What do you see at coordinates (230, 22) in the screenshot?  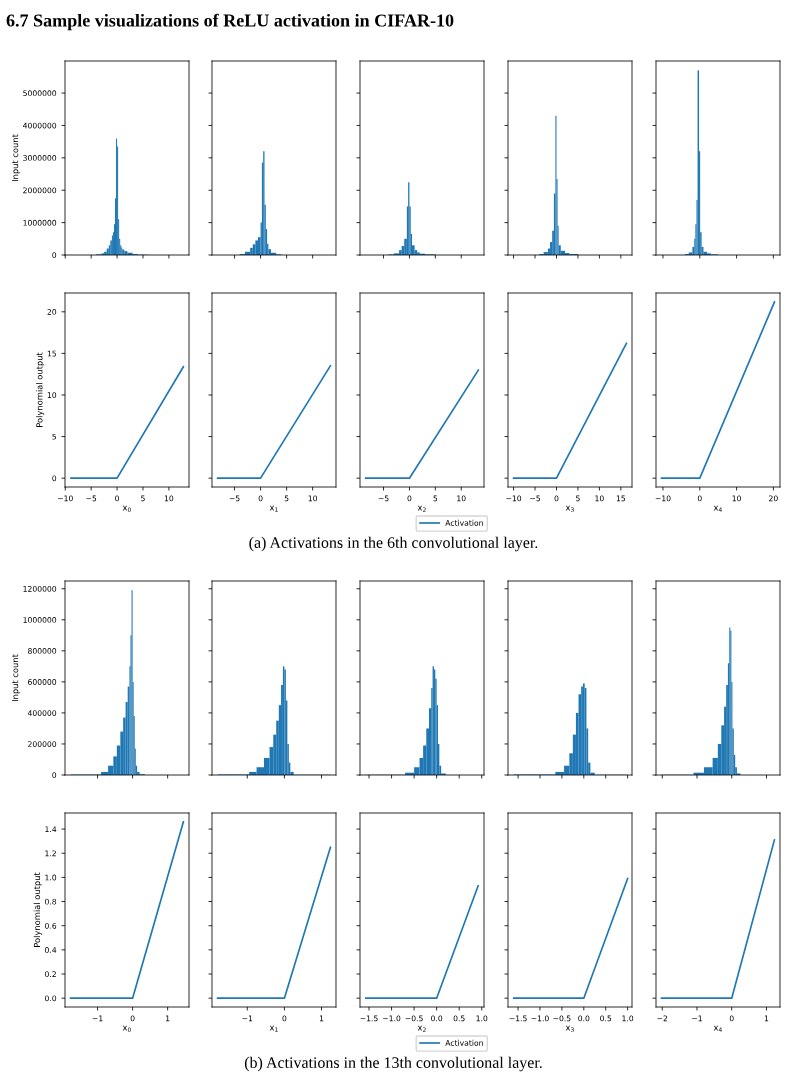 I see `text: 6.7 Sample visualizations of ReLU activation in CIFAR-10` at bounding box center [230, 22].